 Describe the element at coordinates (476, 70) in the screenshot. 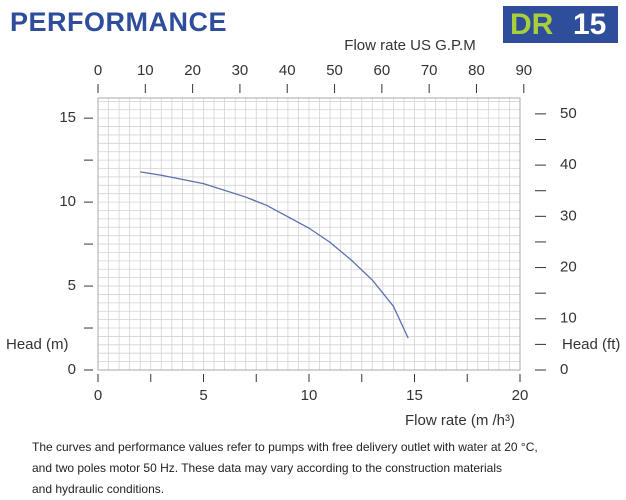

I see `x2-tick-label: 80` at that location.